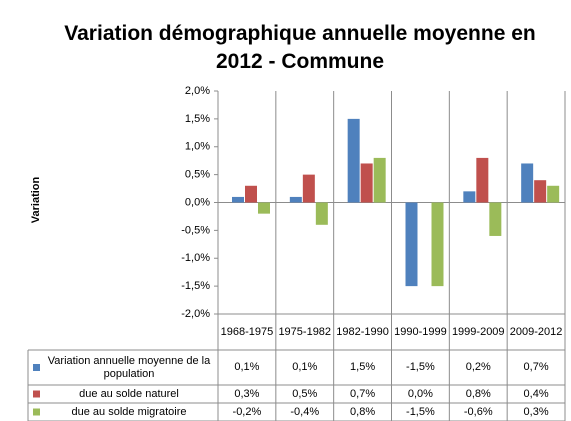 This screenshot has height=421, width=571. What do you see at coordinates (197, 147) in the screenshot?
I see `y-tick-label: 1,0%` at bounding box center [197, 147].